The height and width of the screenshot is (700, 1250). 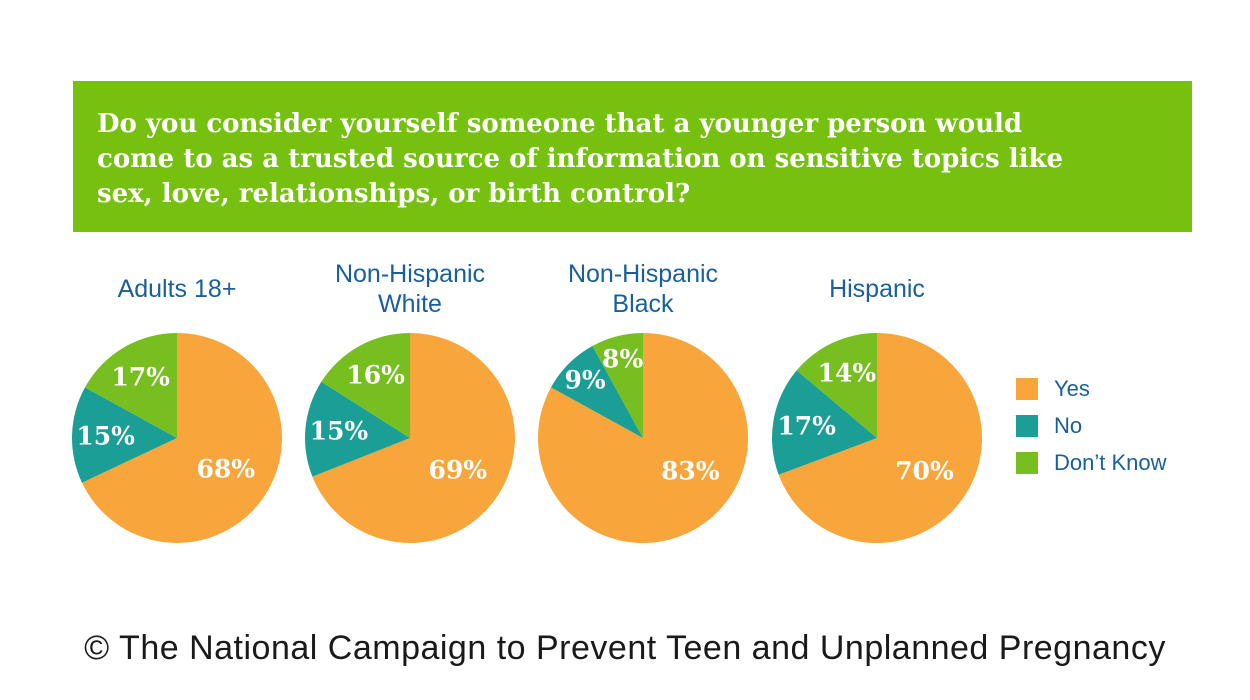 What do you see at coordinates (458, 470) in the screenshot?
I see `slice-label-yes: 69%` at bounding box center [458, 470].